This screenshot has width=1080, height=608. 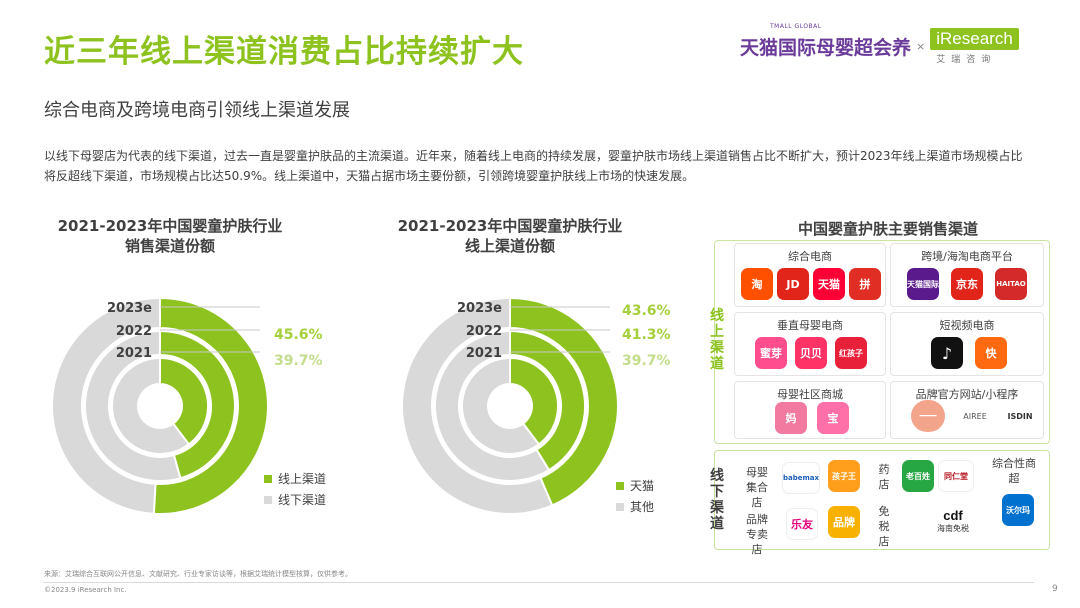 I want to click on footer-divider, so click(x=539, y=582).